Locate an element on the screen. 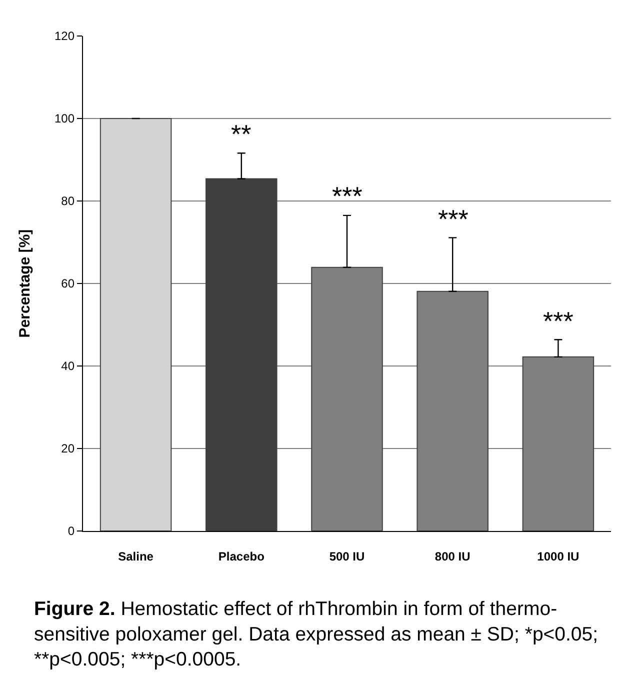  y-tick-label: 0 is located at coordinates (71, 531).